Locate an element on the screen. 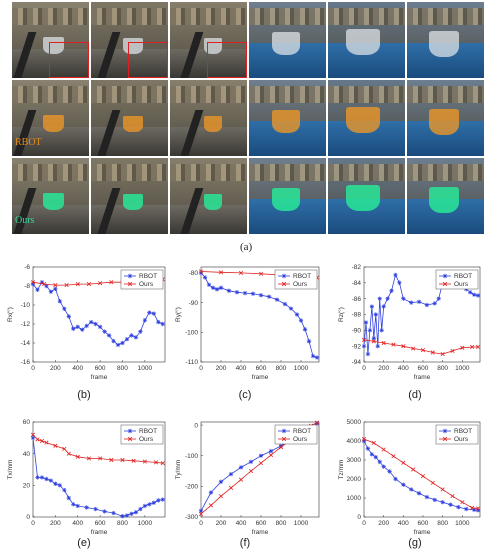 This screenshot has width=486, height=550. y-tick-label: -16 is located at coordinates (26, 362).